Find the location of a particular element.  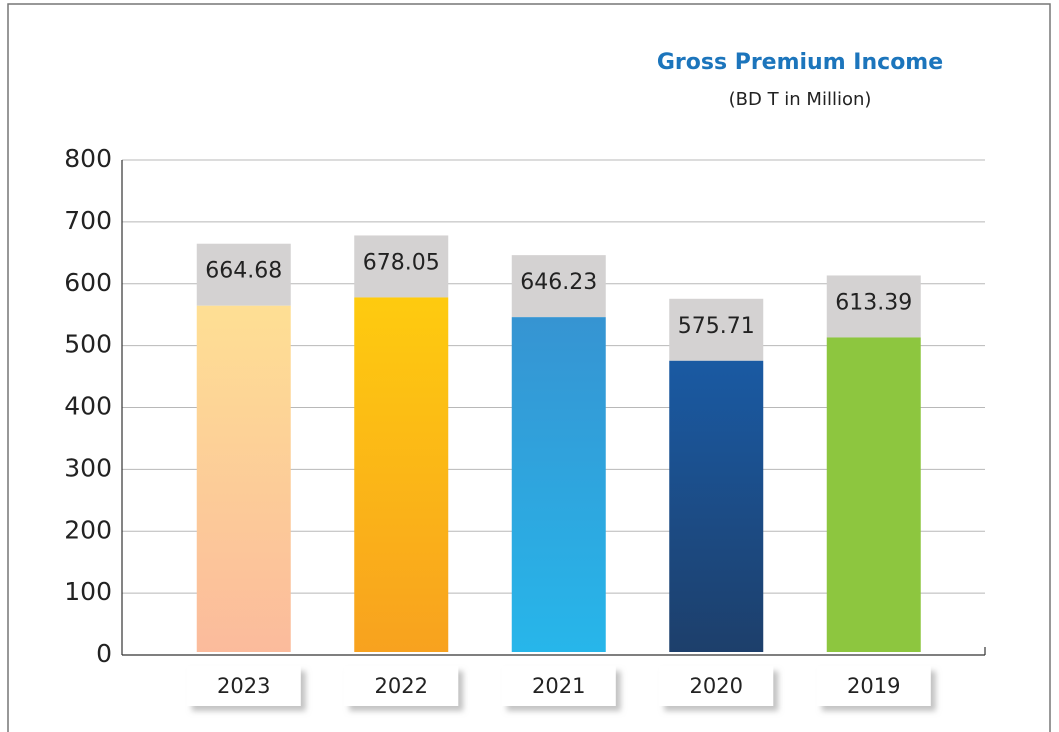

y-tick-label: 100 is located at coordinates (88, 591).